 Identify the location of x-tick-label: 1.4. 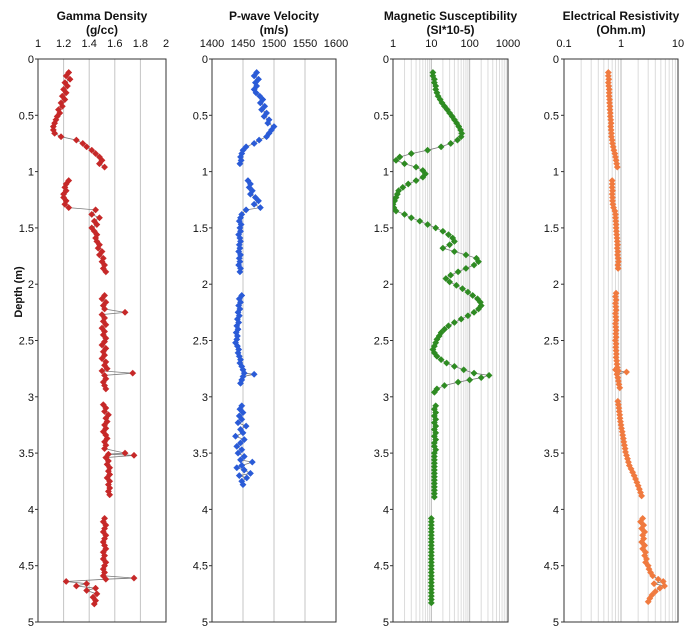
(89, 44).